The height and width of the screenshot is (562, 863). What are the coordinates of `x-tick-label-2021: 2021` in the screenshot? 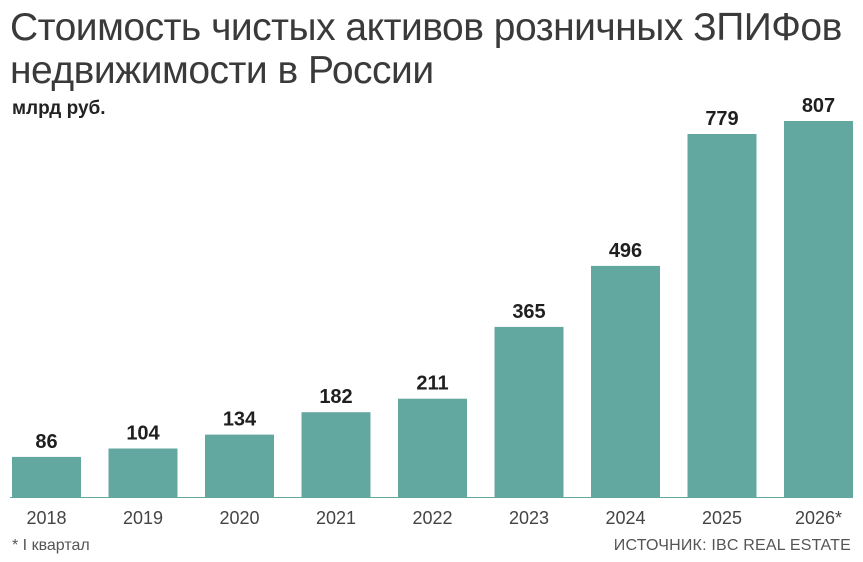 It's located at (336, 518).